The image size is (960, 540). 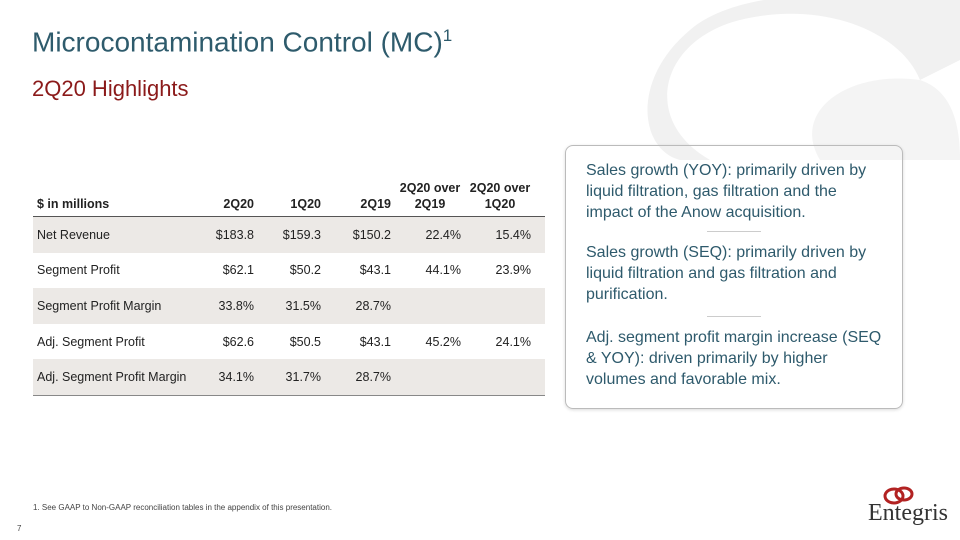 What do you see at coordinates (898, 495) in the screenshot?
I see `logo-mark` at bounding box center [898, 495].